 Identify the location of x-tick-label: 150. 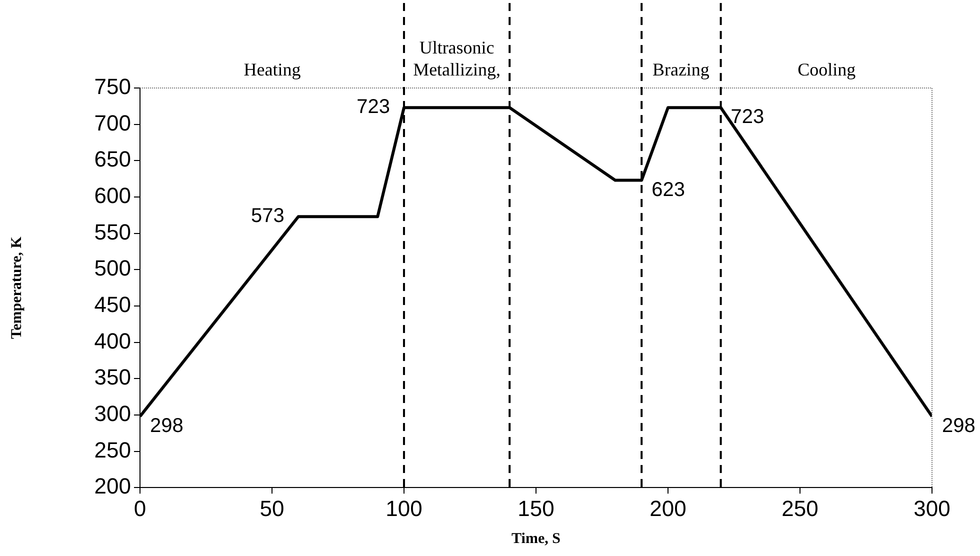
(536, 508).